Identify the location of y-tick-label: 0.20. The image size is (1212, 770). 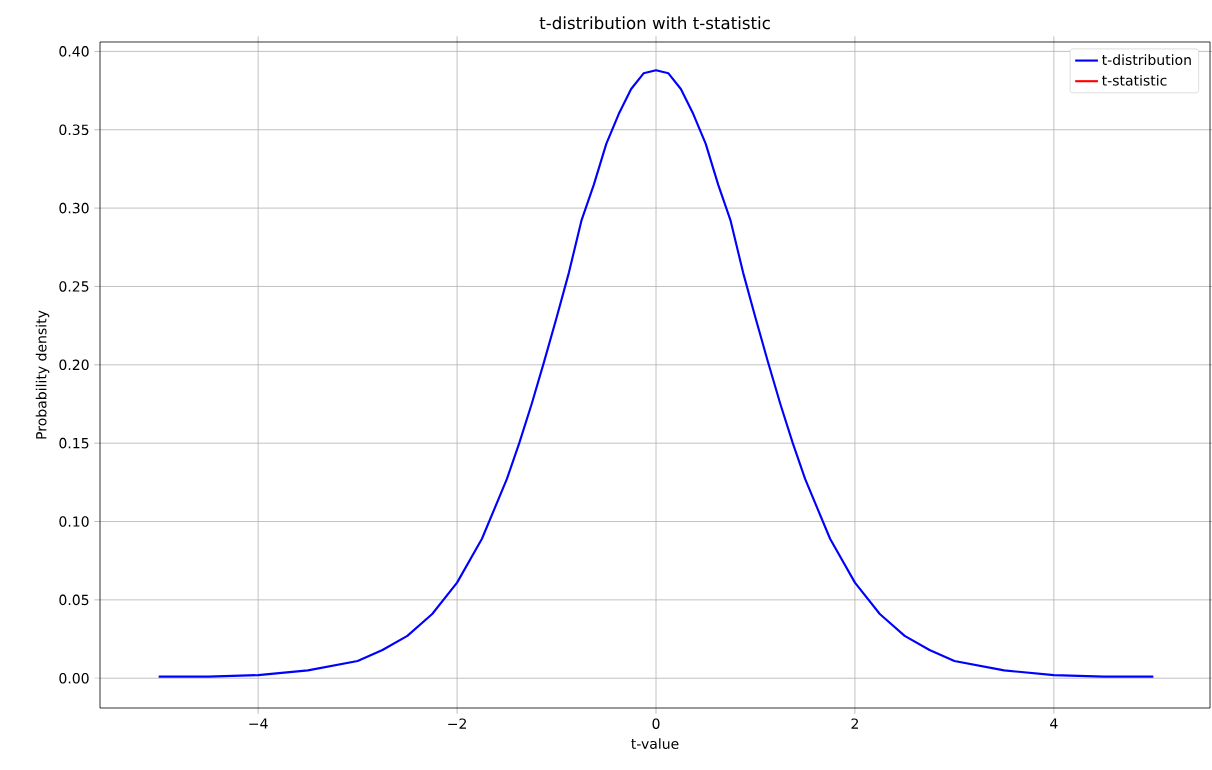
(74, 365).